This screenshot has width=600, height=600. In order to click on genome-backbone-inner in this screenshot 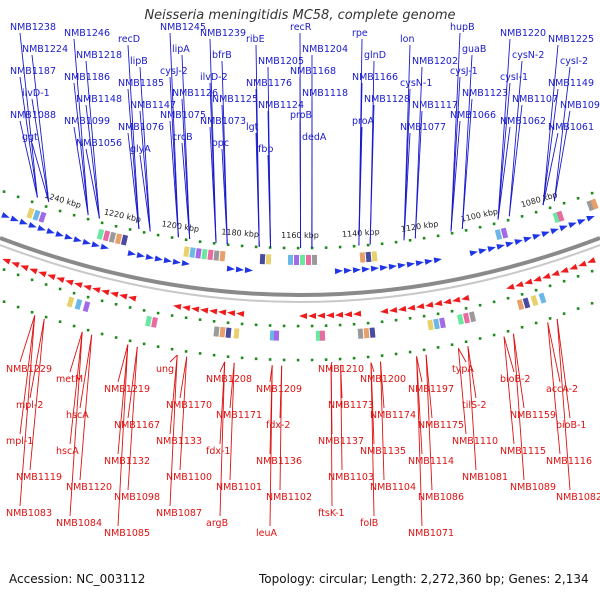, I will do `click(300, 273)`.